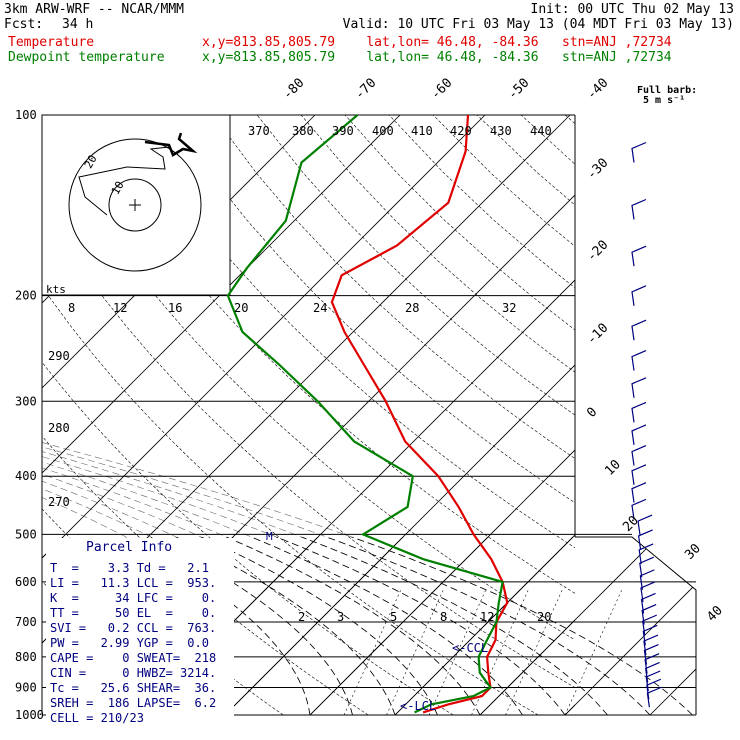 The width and height of the screenshot is (740, 740). Describe the element at coordinates (301, 617) in the screenshot. I see `mixing-ratio-label: 2` at that location.